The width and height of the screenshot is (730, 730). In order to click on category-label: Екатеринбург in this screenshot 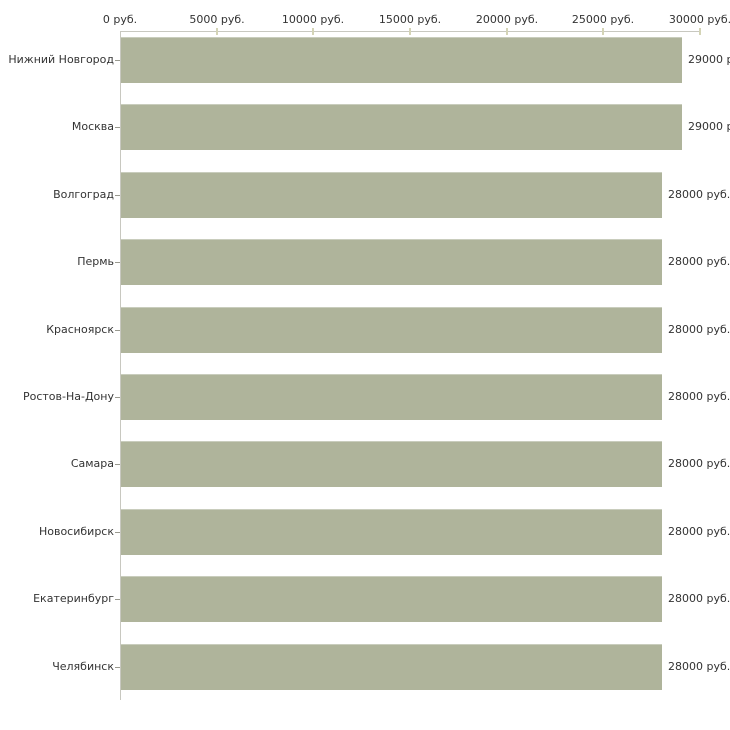, I will do `click(73, 598)`.